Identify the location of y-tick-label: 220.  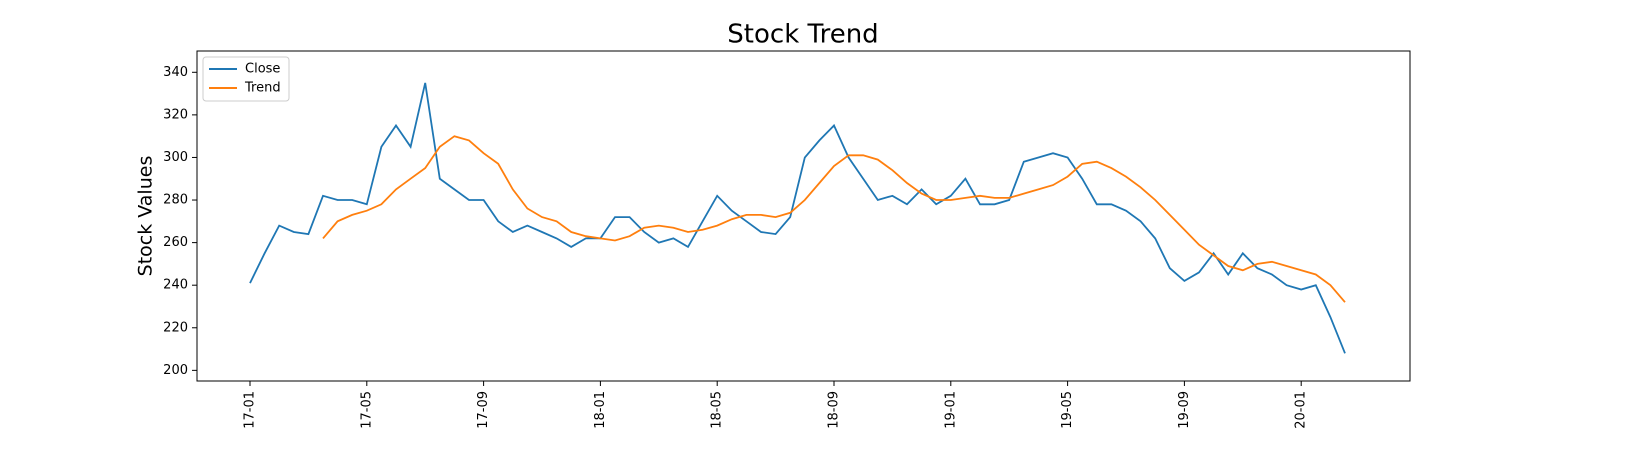
(175, 327).